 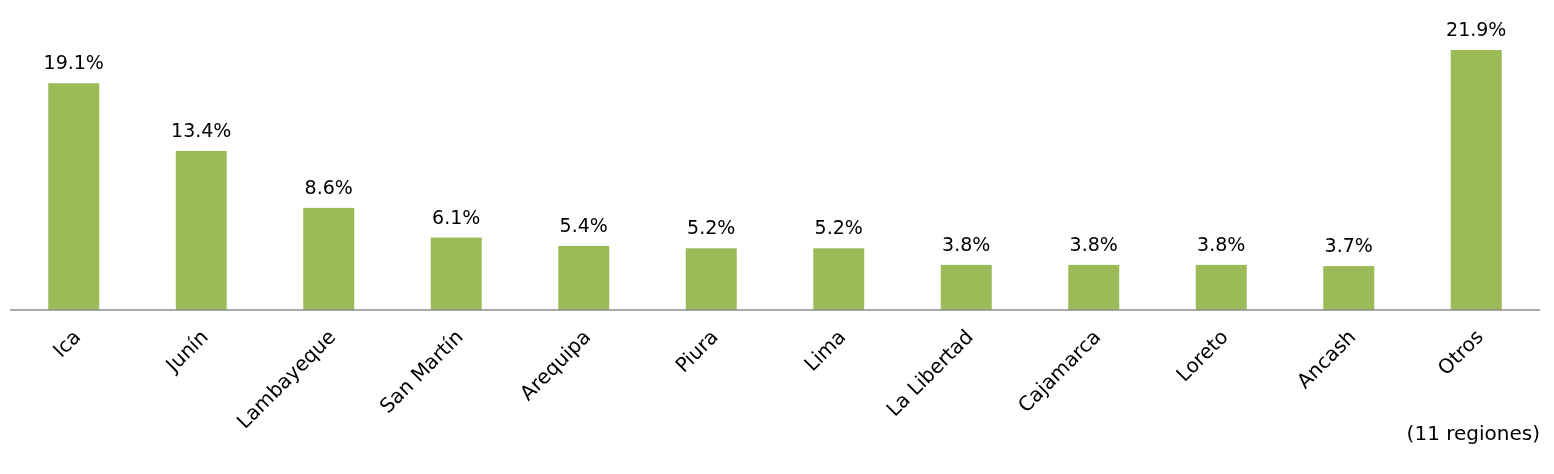 What do you see at coordinates (1476, 29) in the screenshot?
I see `data-label: 21.9%` at bounding box center [1476, 29].